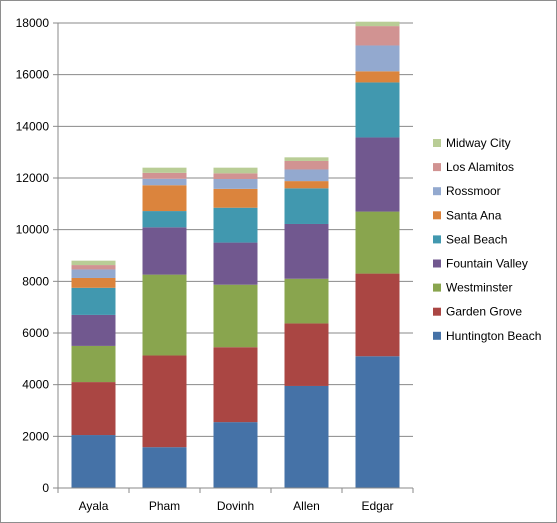 The height and width of the screenshot is (523, 557). What do you see at coordinates (33, 230) in the screenshot?
I see `y-tick-label: 10000` at bounding box center [33, 230].